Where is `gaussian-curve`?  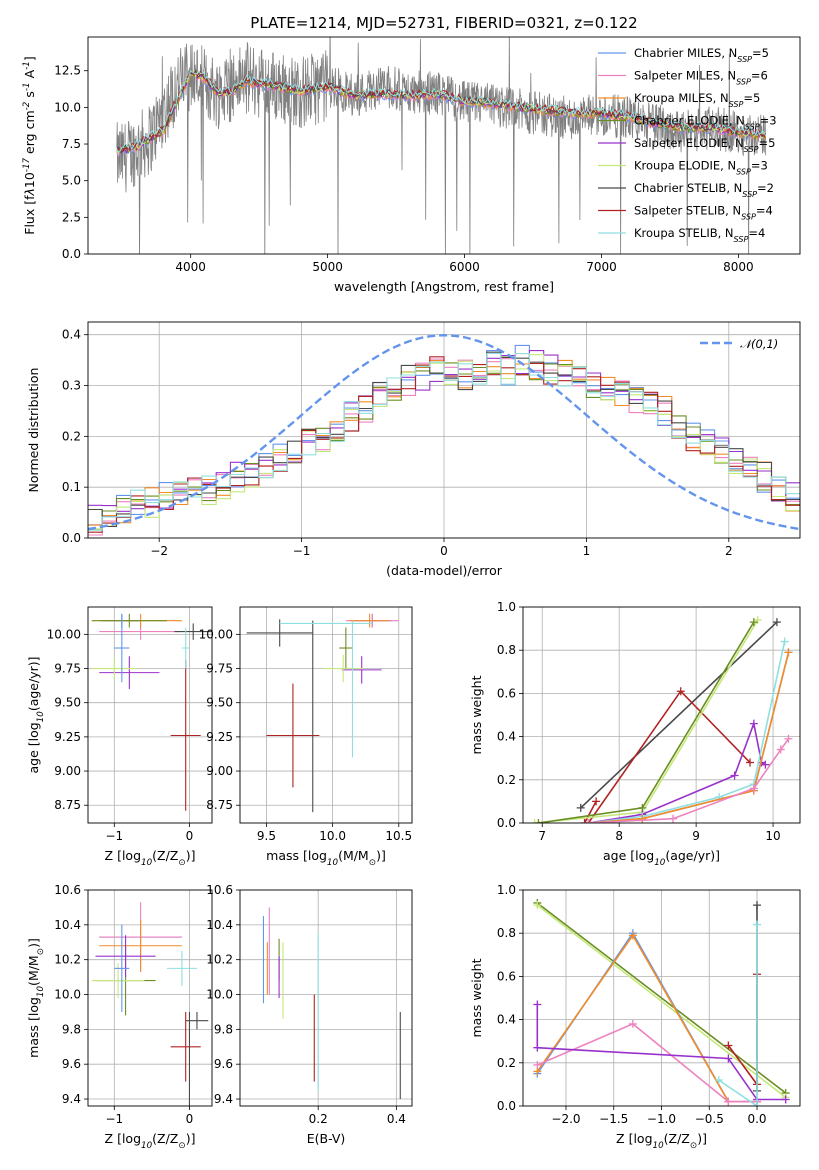 gaussian-curve is located at coordinates (444, 432).